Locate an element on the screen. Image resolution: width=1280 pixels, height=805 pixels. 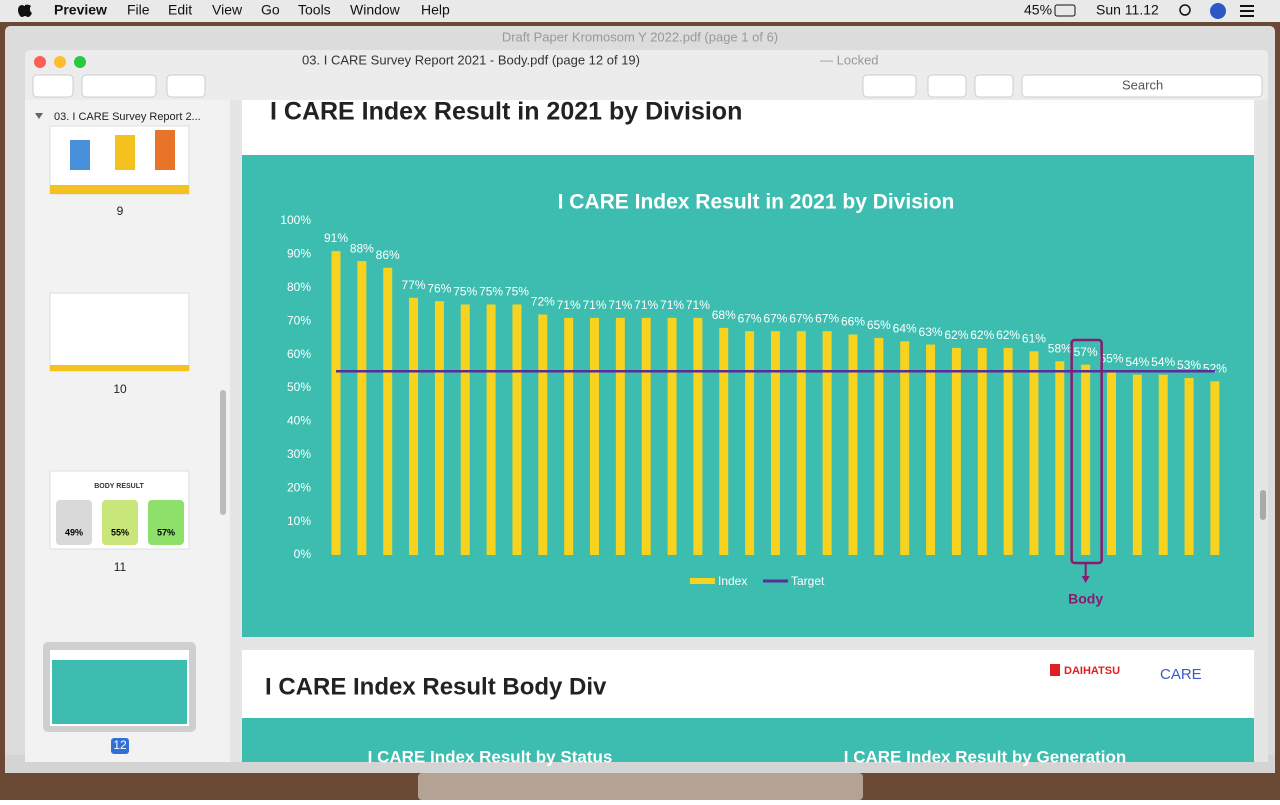
menu: Edit is located at coordinates (180, 10).